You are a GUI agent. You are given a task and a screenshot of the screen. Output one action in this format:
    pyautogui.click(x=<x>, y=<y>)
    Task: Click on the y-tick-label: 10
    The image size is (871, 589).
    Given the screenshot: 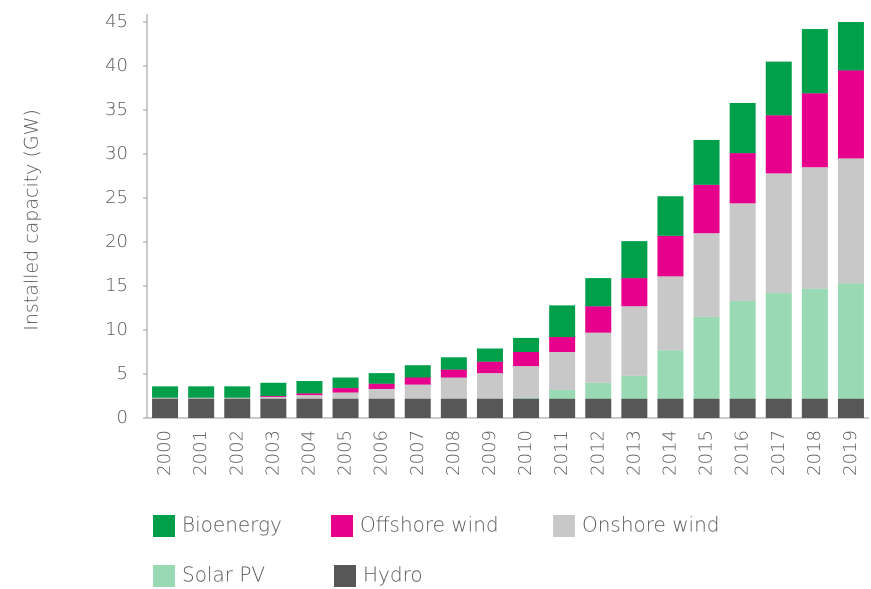 What is the action you would take?
    pyautogui.click(x=116, y=329)
    